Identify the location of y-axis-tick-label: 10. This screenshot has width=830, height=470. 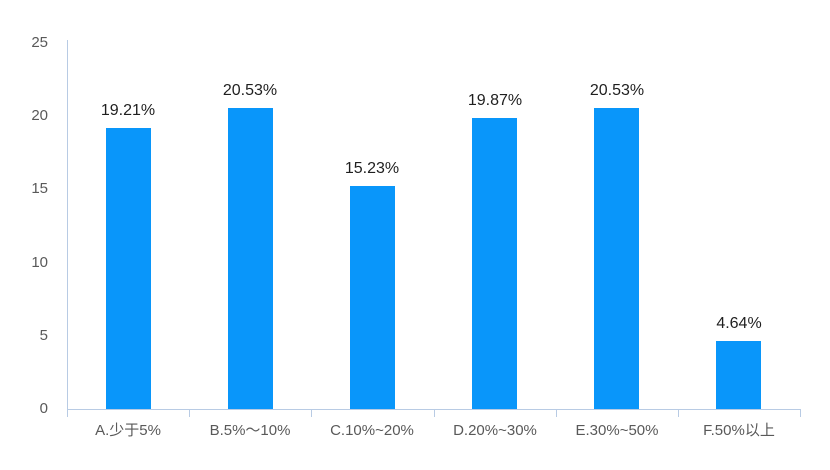
(39, 262).